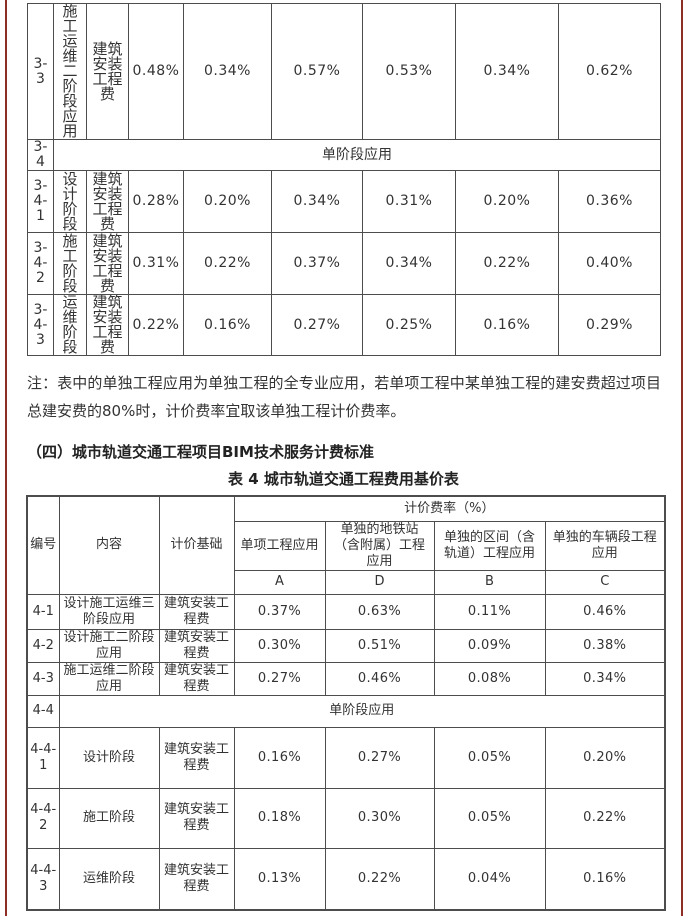  Describe the element at coordinates (489, 611) in the screenshot. I see `rate-cell: 0.11%` at that location.